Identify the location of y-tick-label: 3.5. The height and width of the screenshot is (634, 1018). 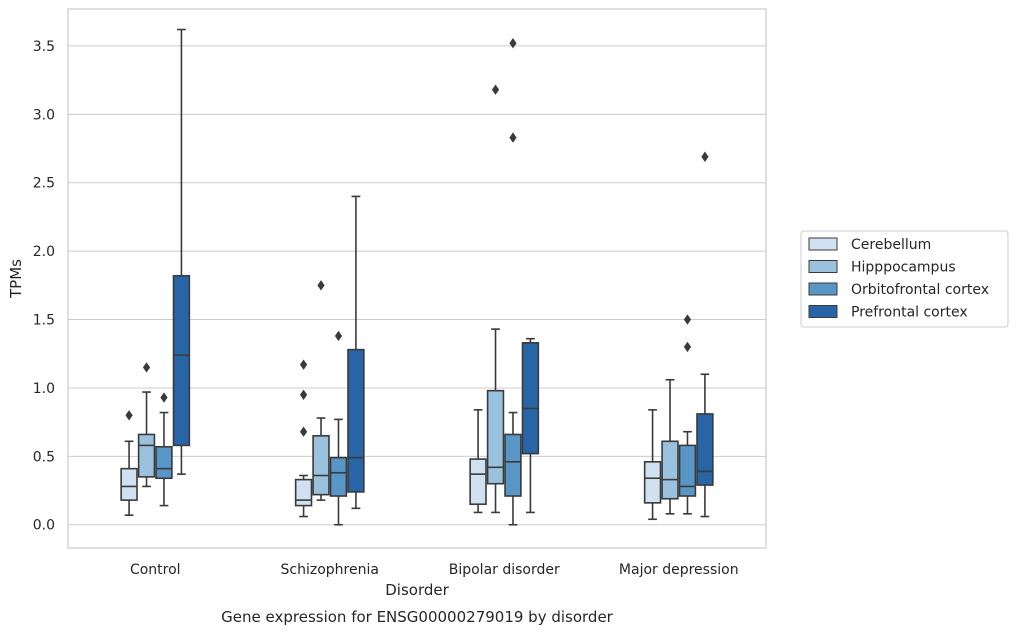
(44, 47).